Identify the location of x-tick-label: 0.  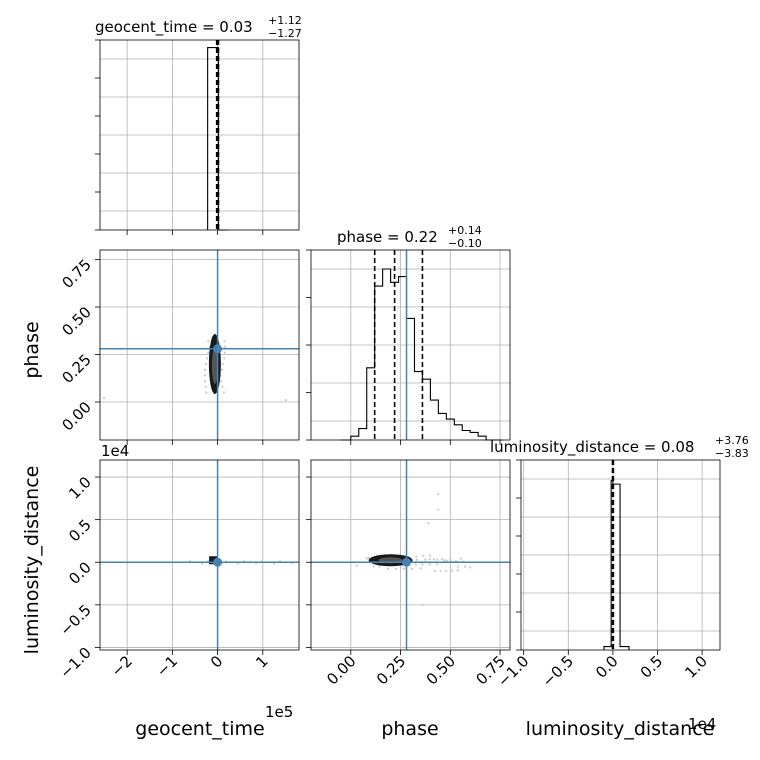
(216, 661).